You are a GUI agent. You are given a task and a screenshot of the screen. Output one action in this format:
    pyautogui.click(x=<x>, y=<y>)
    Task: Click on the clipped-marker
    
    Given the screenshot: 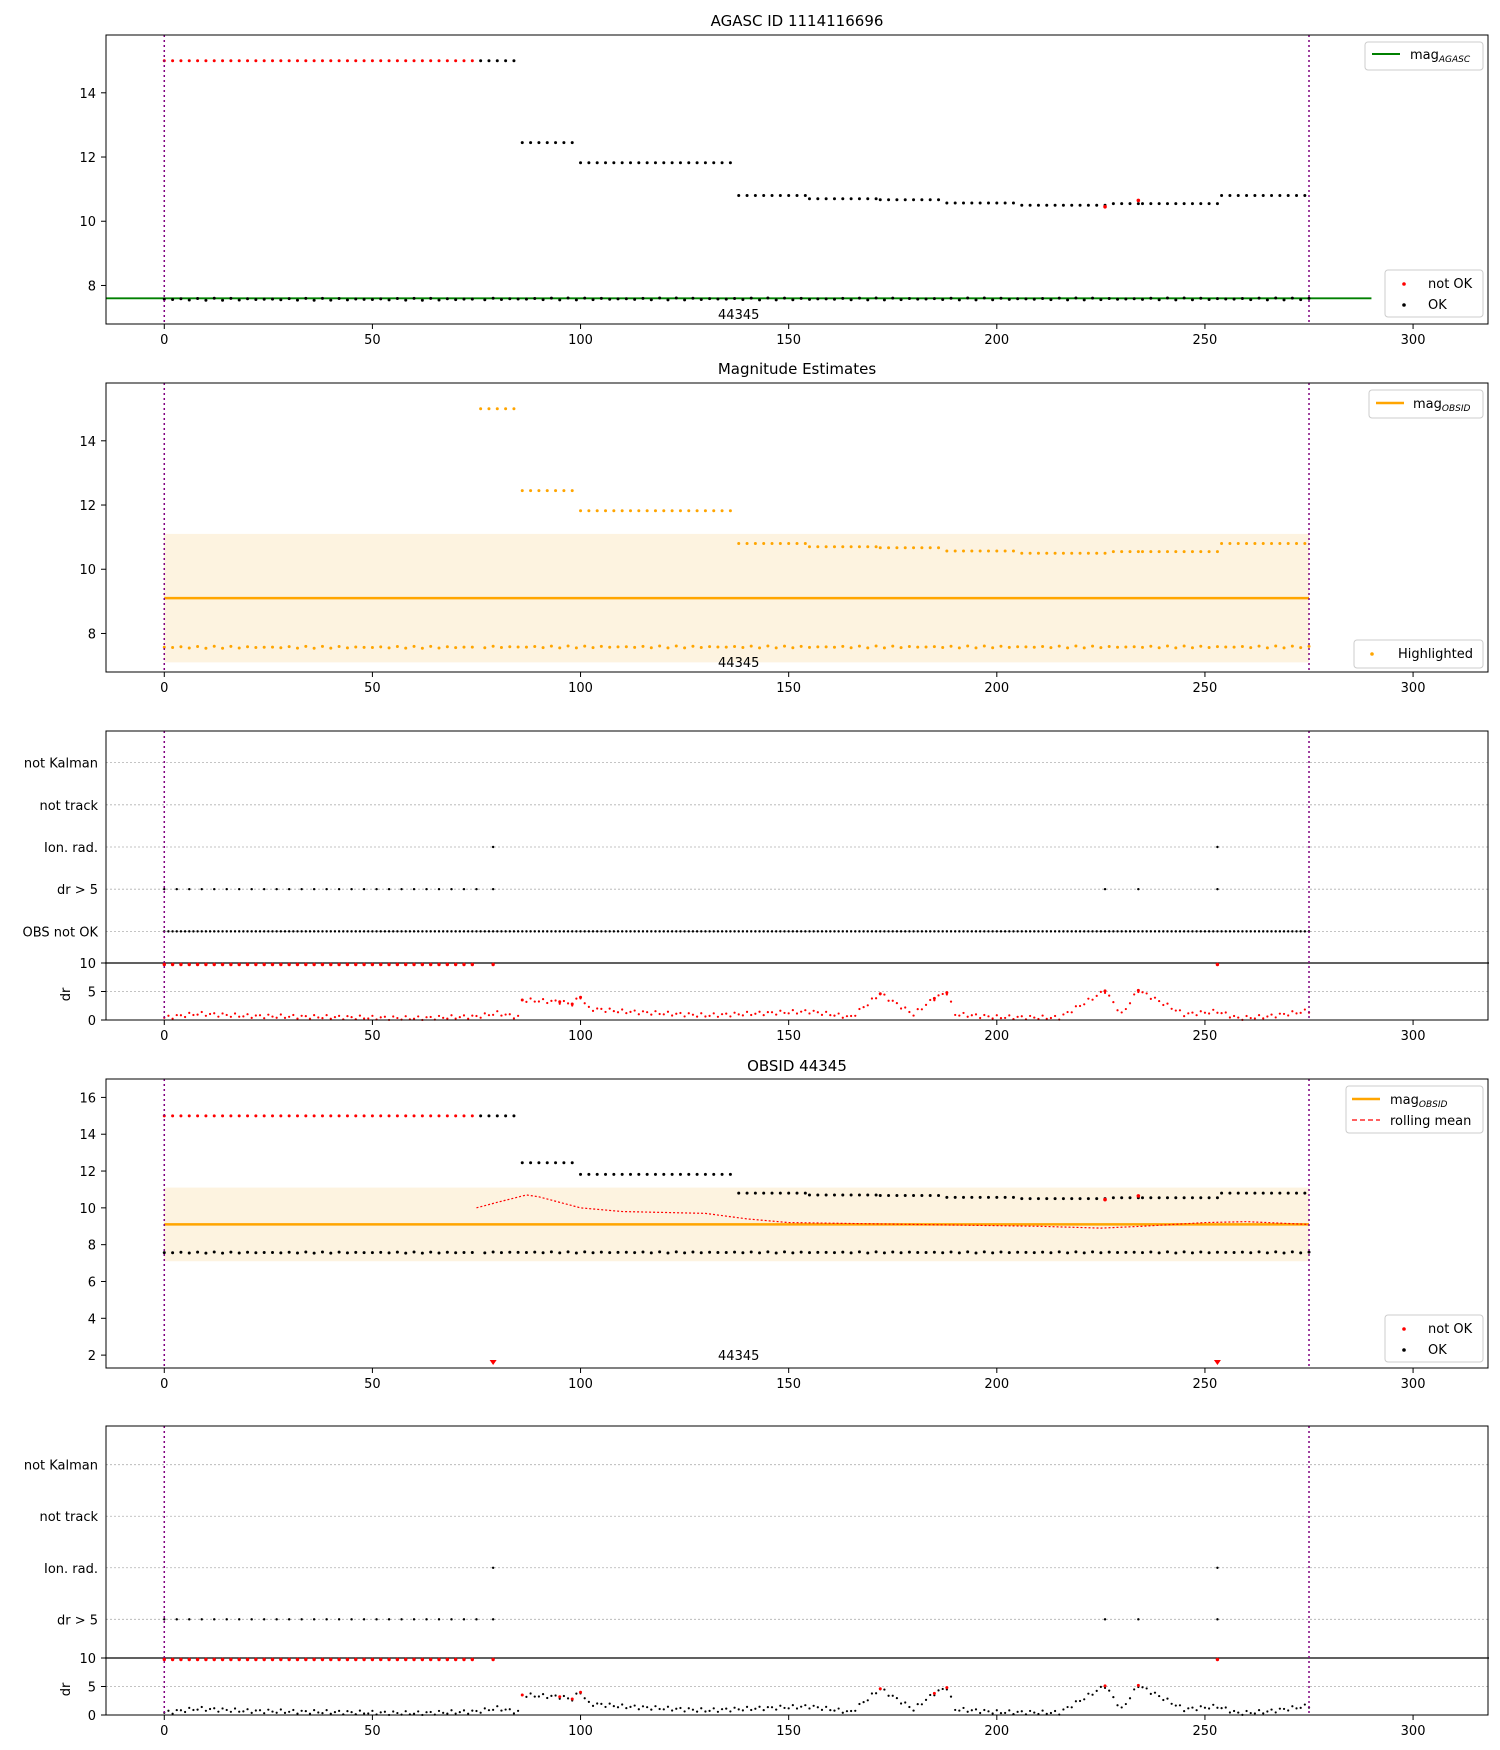 What is the action you would take?
    pyautogui.click(x=1217, y=1362)
    